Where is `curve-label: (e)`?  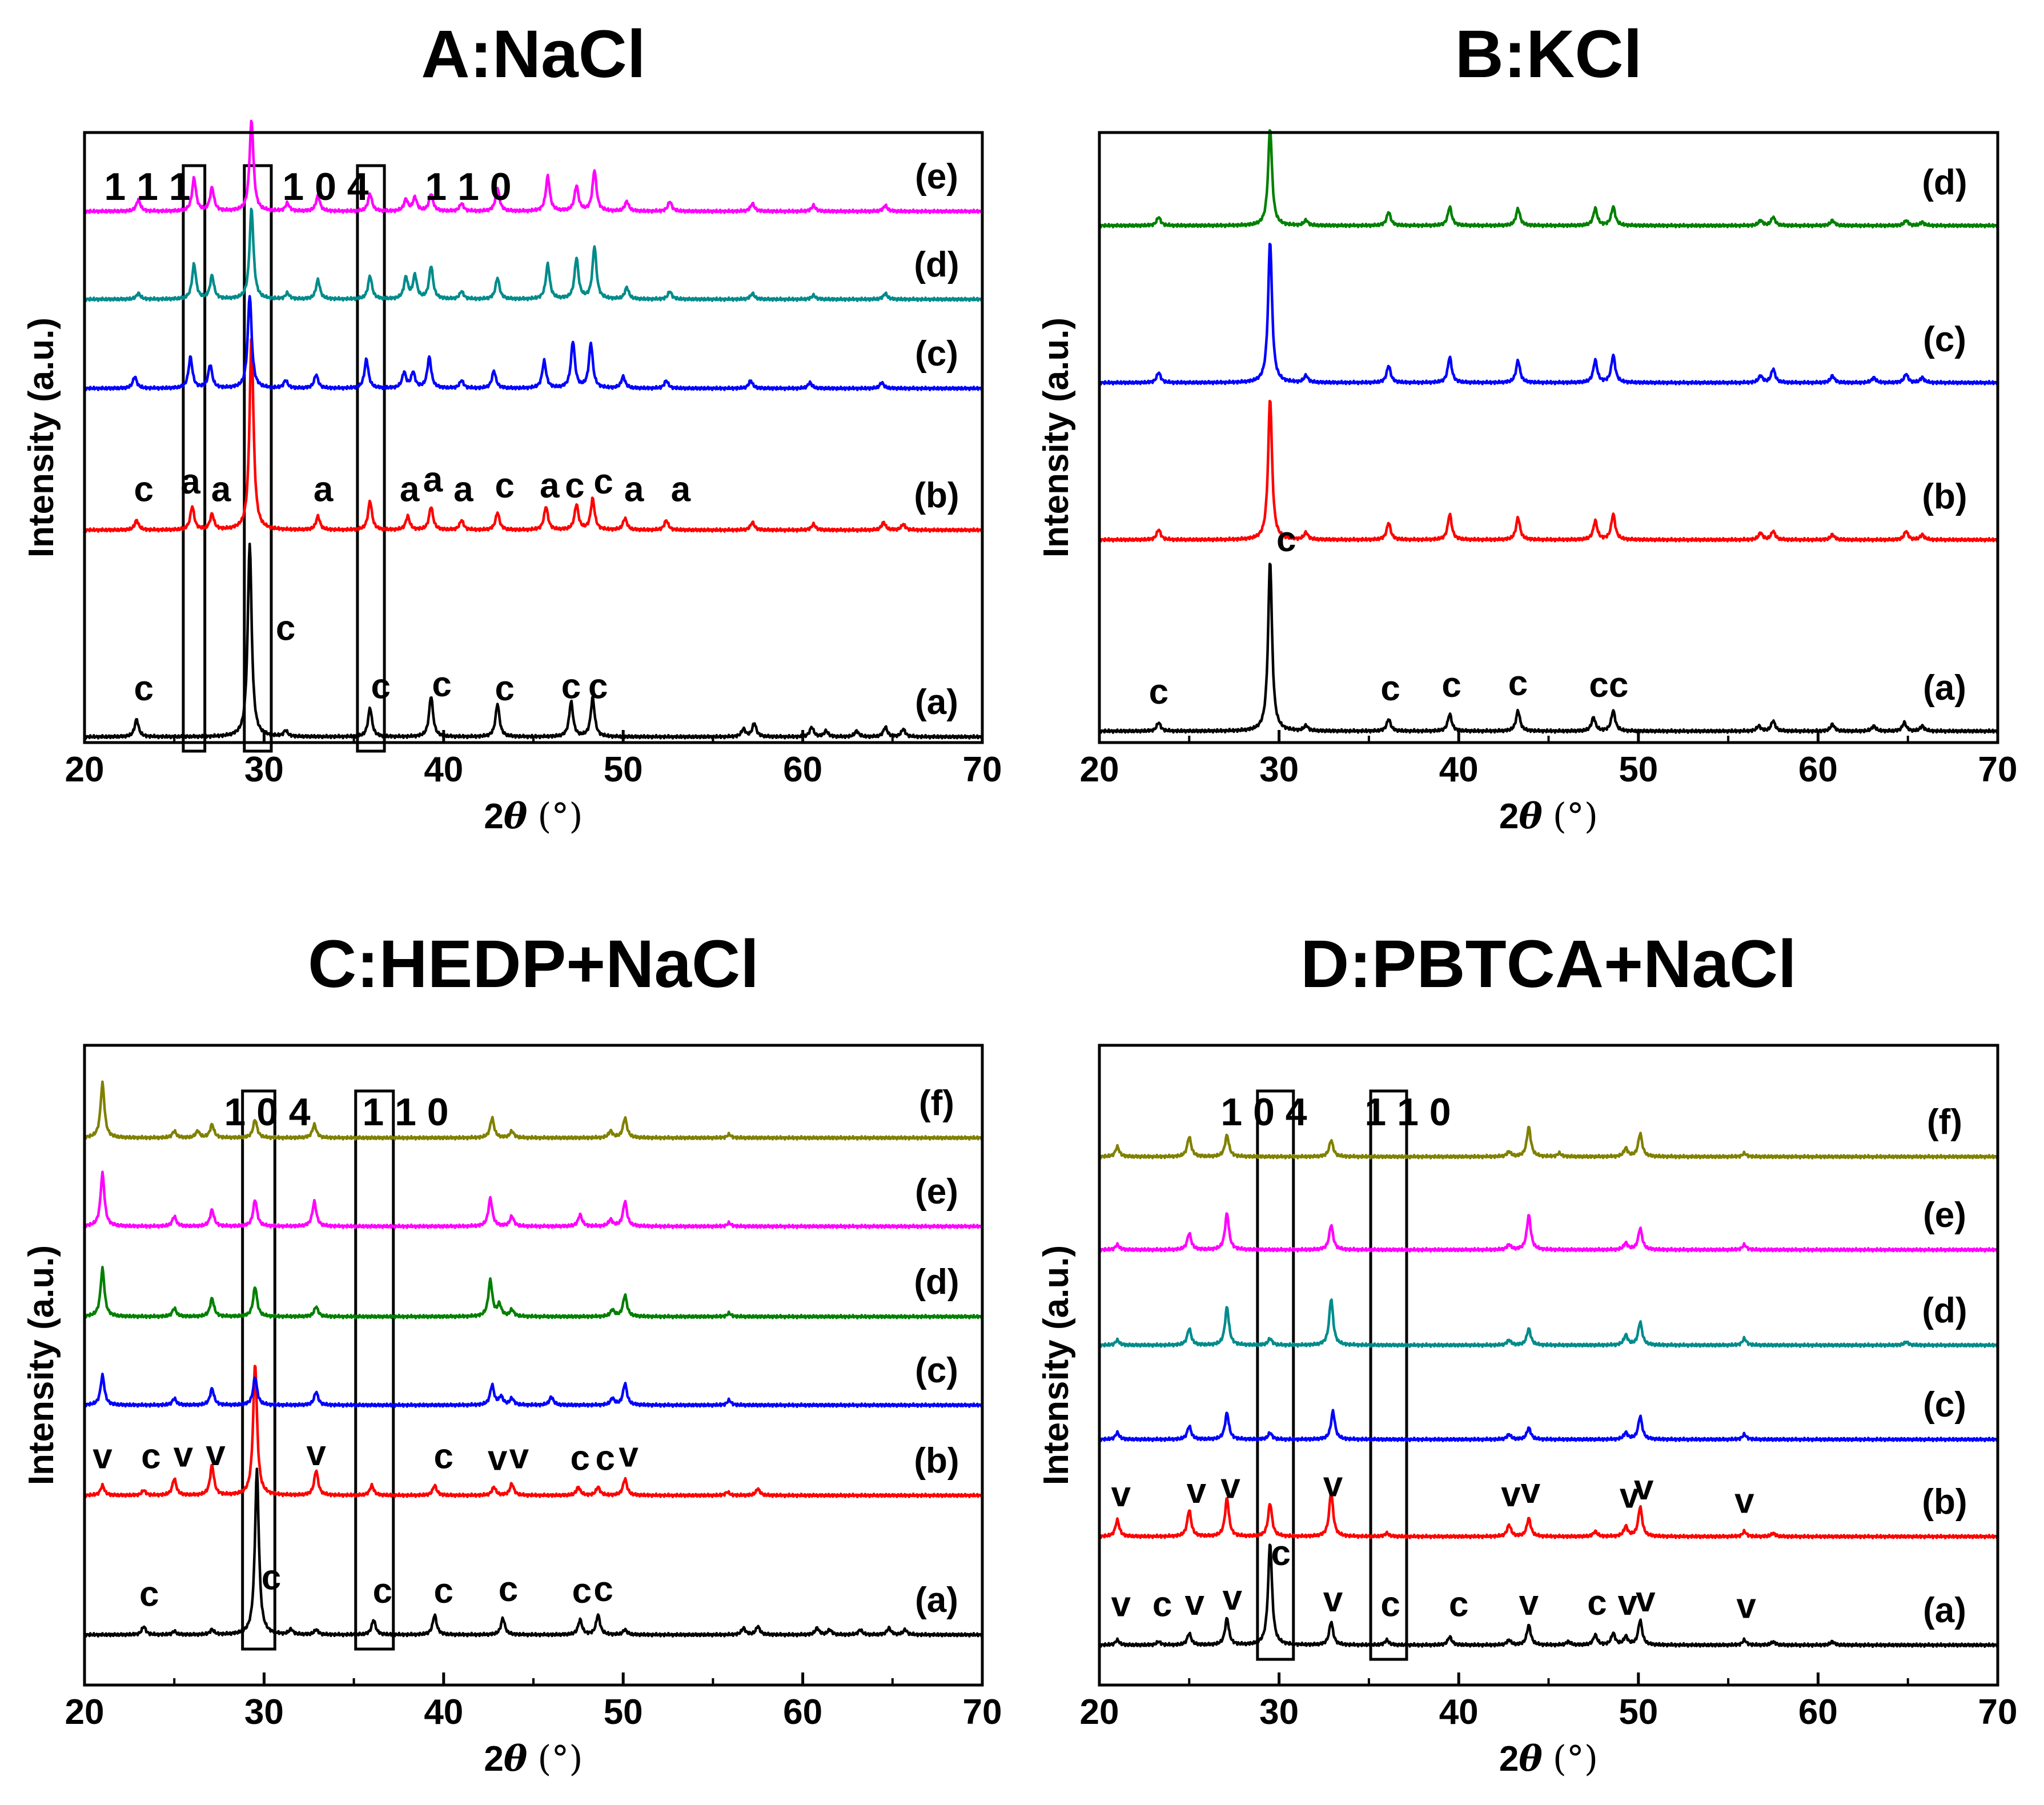
curve-label: (e) is located at coordinates (936, 1192).